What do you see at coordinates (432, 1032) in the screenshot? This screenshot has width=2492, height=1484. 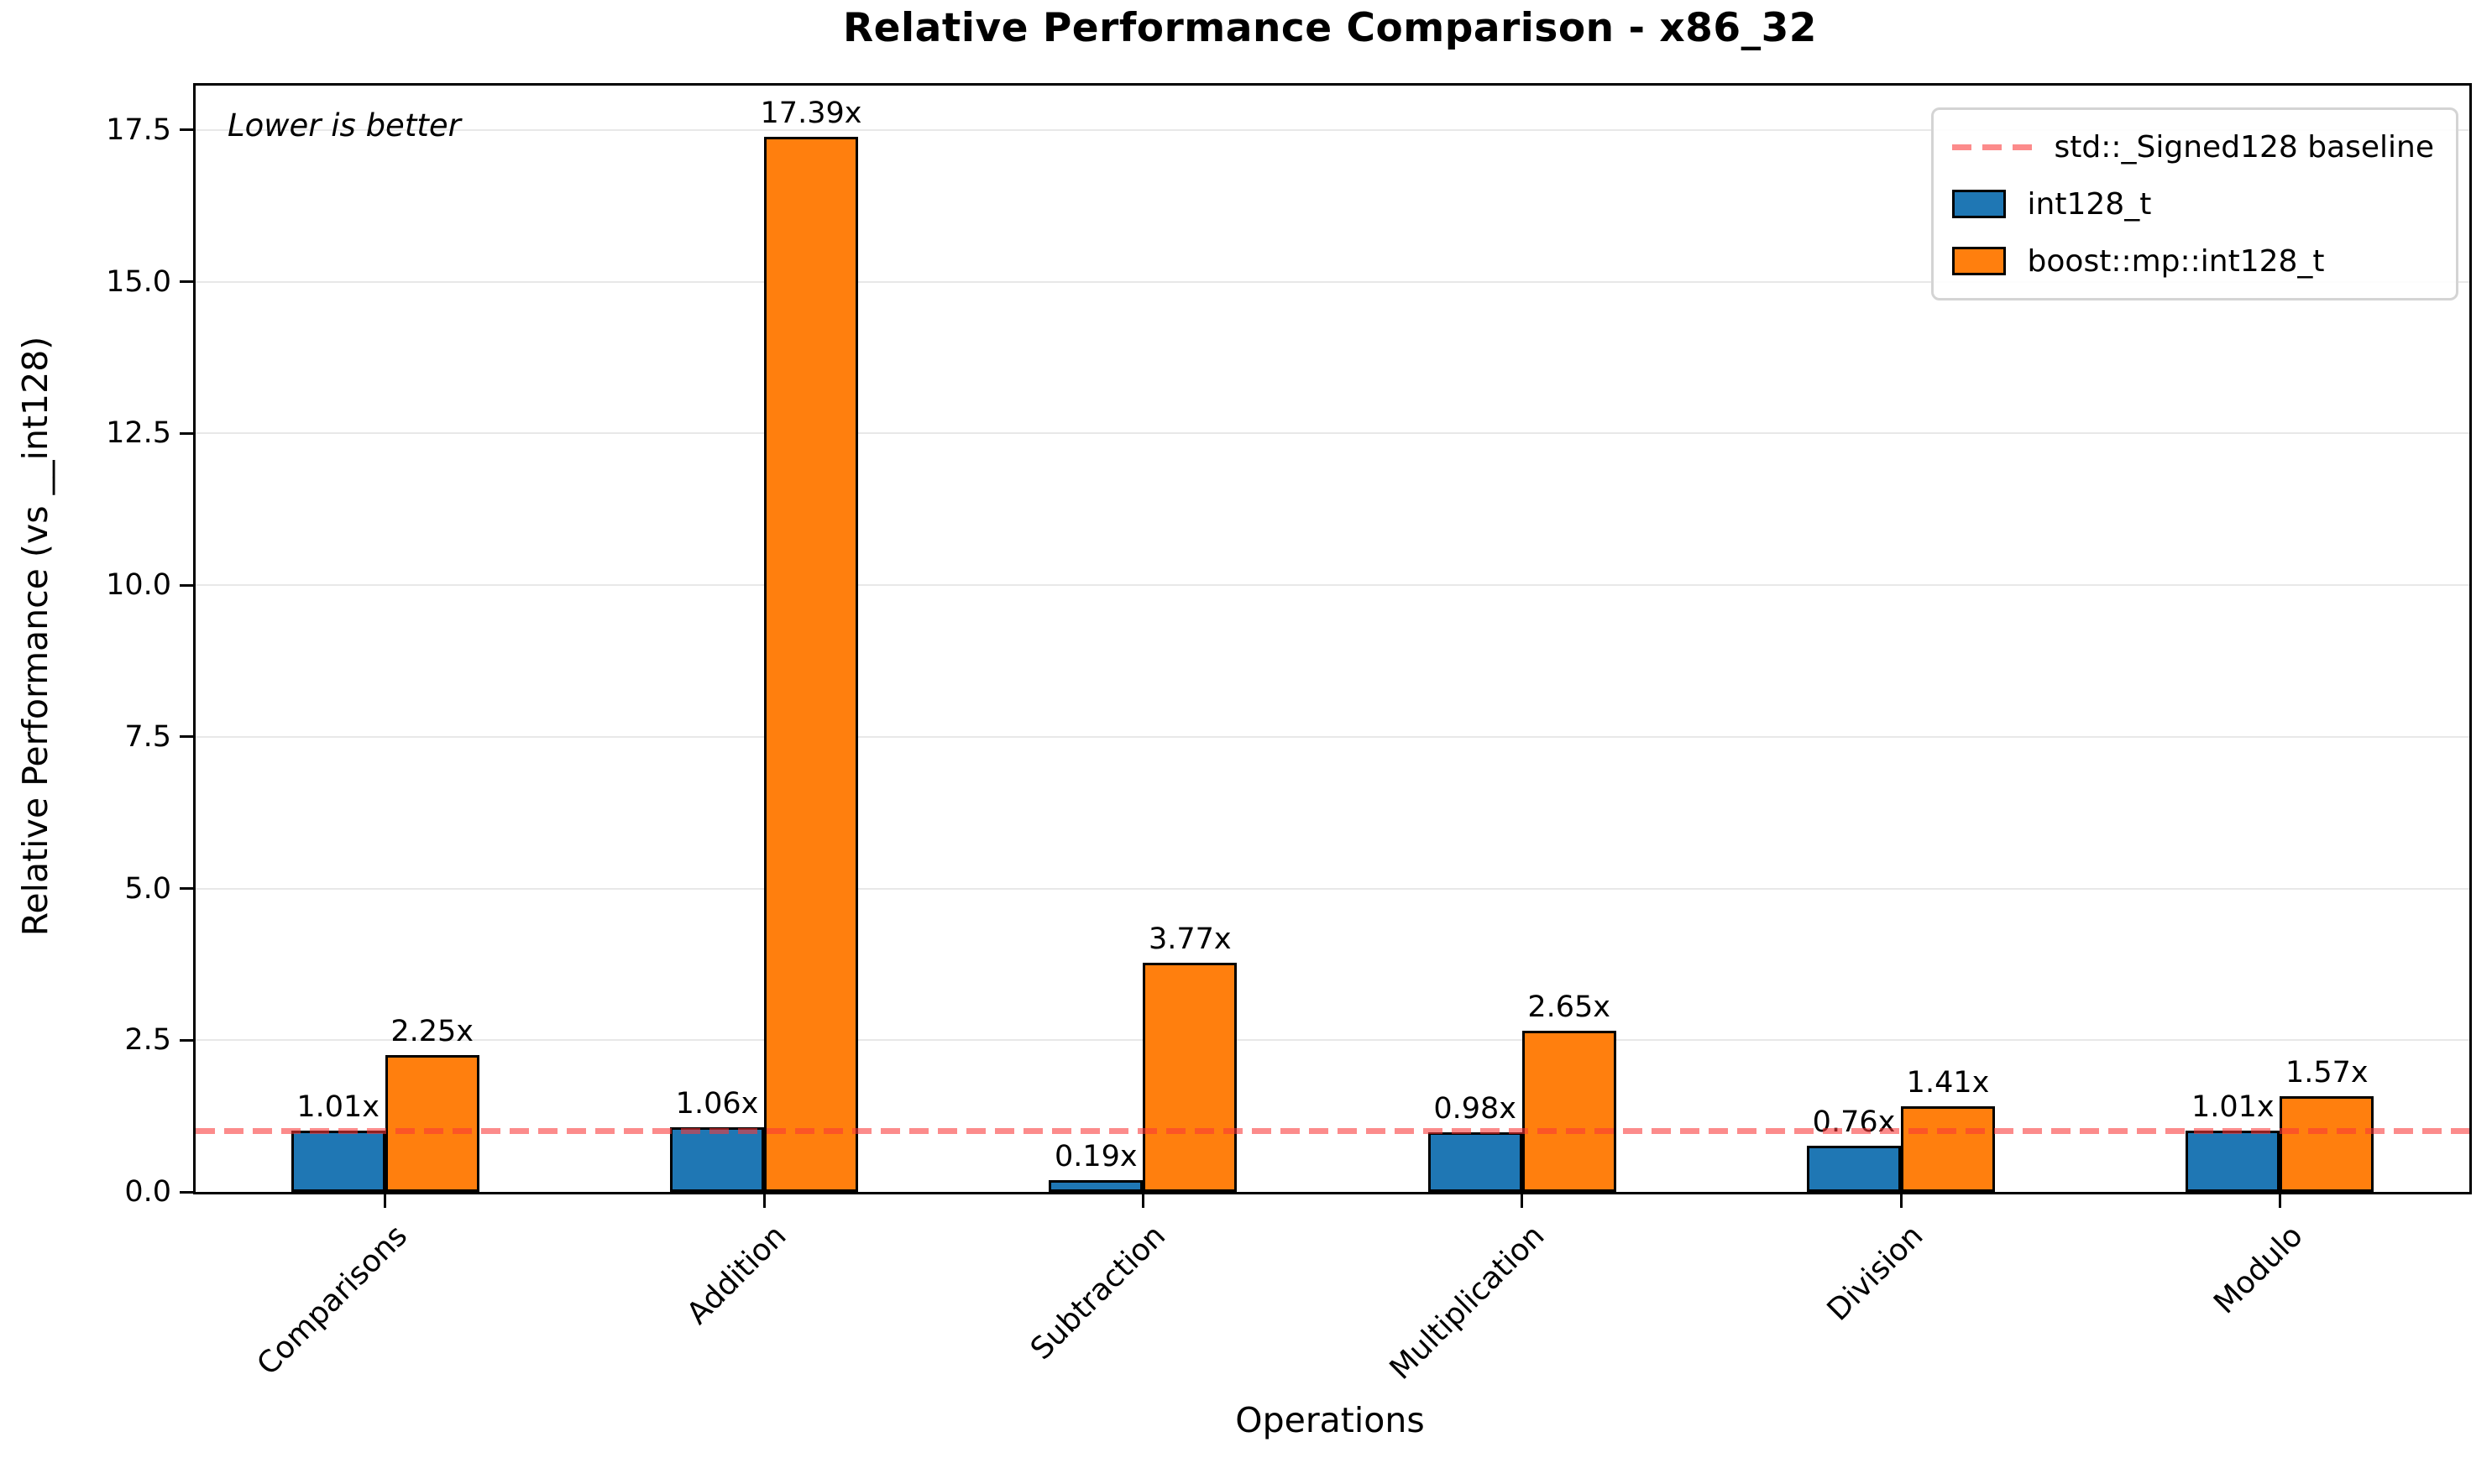 I see `bar-value-label: 2.25x` at bounding box center [432, 1032].